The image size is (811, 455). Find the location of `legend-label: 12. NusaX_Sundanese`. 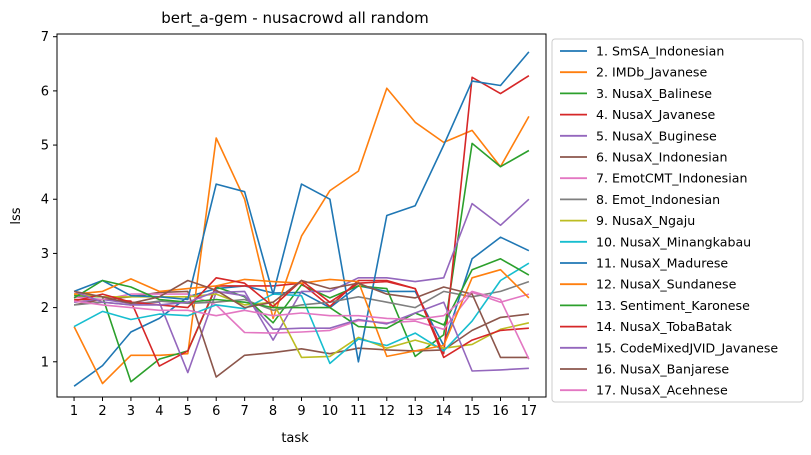

legend-label: 12. NusaX_Sundanese is located at coordinates (666, 284).